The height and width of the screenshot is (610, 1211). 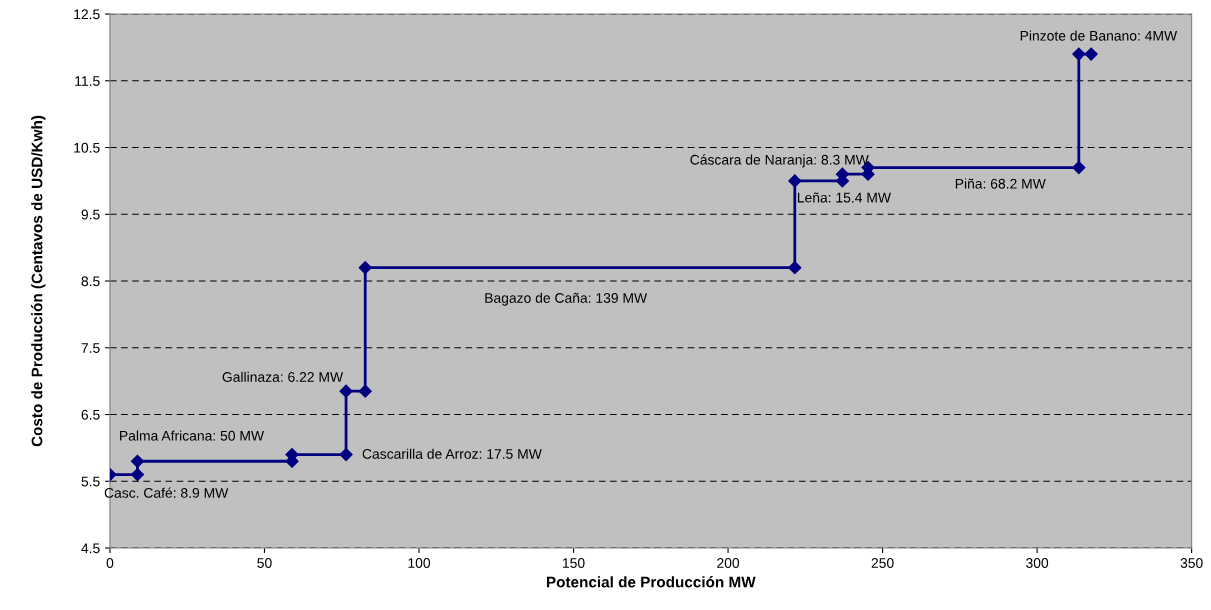 What do you see at coordinates (90, 214) in the screenshot?
I see `y-tick-label: 9.5` at bounding box center [90, 214].